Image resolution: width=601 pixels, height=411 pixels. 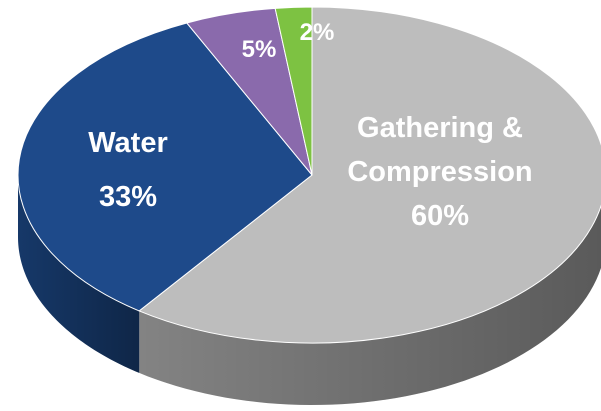 I want to click on slice-label: Gathering & Compression 60%, so click(x=439, y=172).